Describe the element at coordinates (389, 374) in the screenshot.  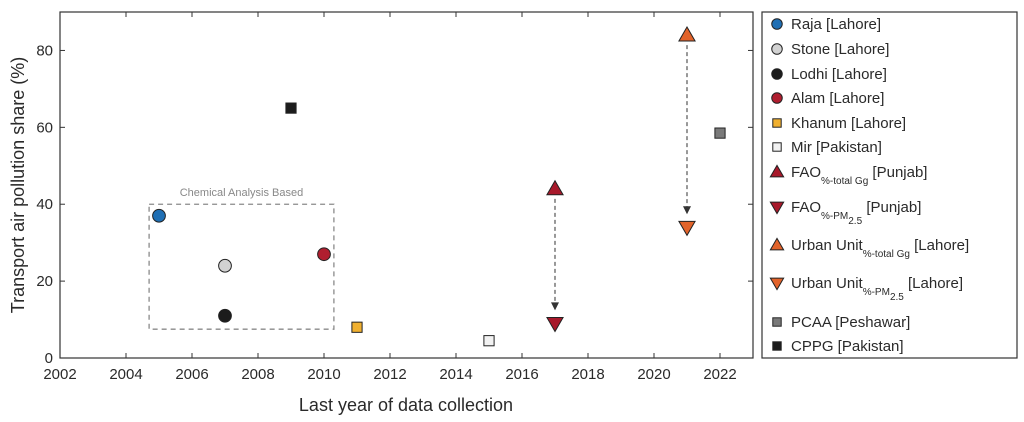
I see `x-tick-label: 2012` at that location.